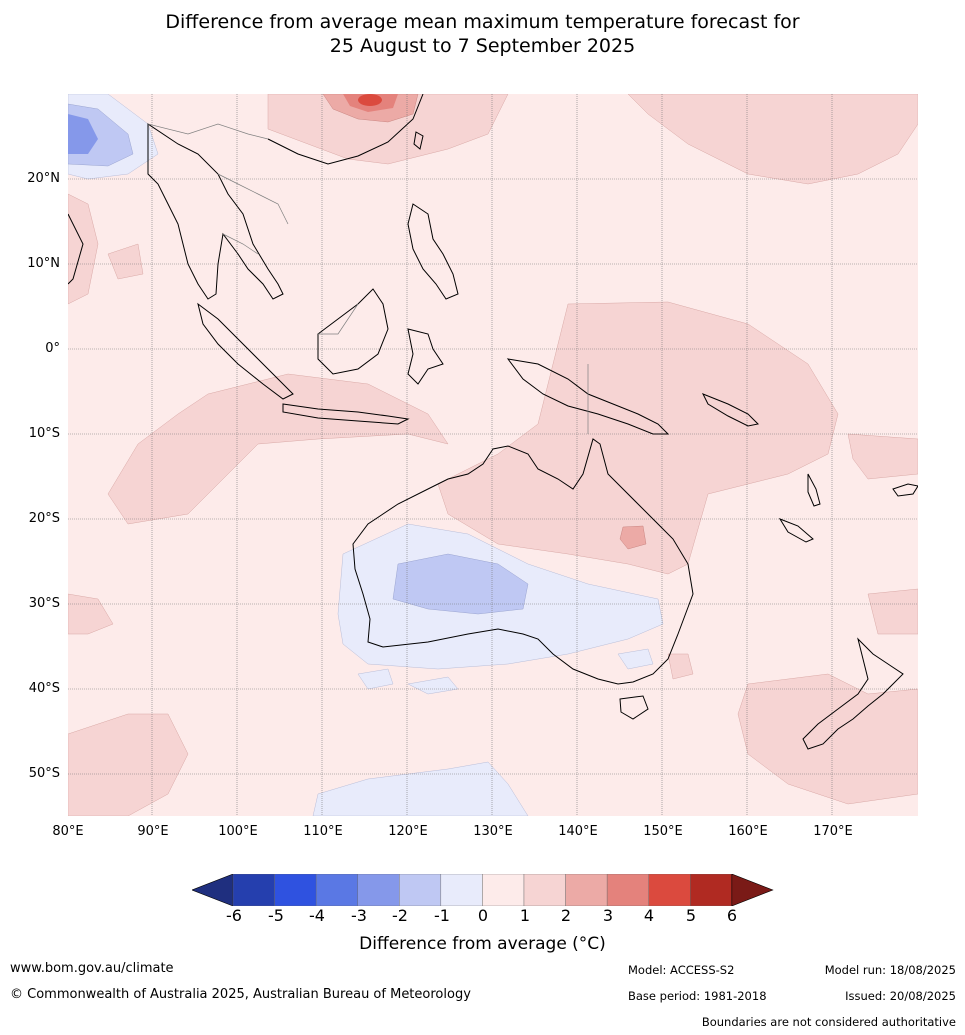  I want to click on issued-date: Issued: 20/08/2025, so click(900, 996).